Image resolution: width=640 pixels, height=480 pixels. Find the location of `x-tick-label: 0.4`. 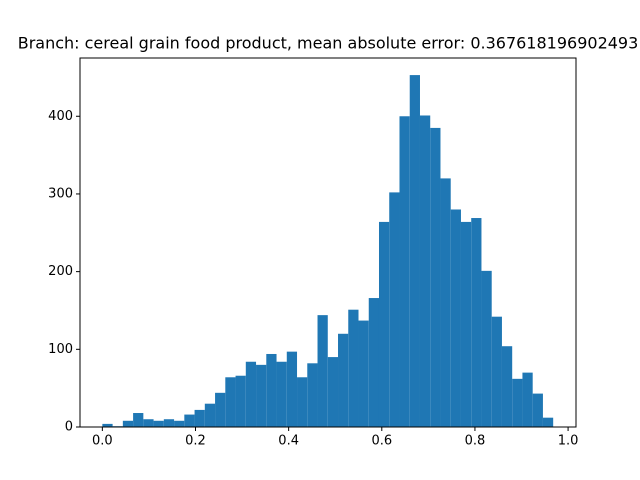

x-tick-label: 0.4 is located at coordinates (288, 441).